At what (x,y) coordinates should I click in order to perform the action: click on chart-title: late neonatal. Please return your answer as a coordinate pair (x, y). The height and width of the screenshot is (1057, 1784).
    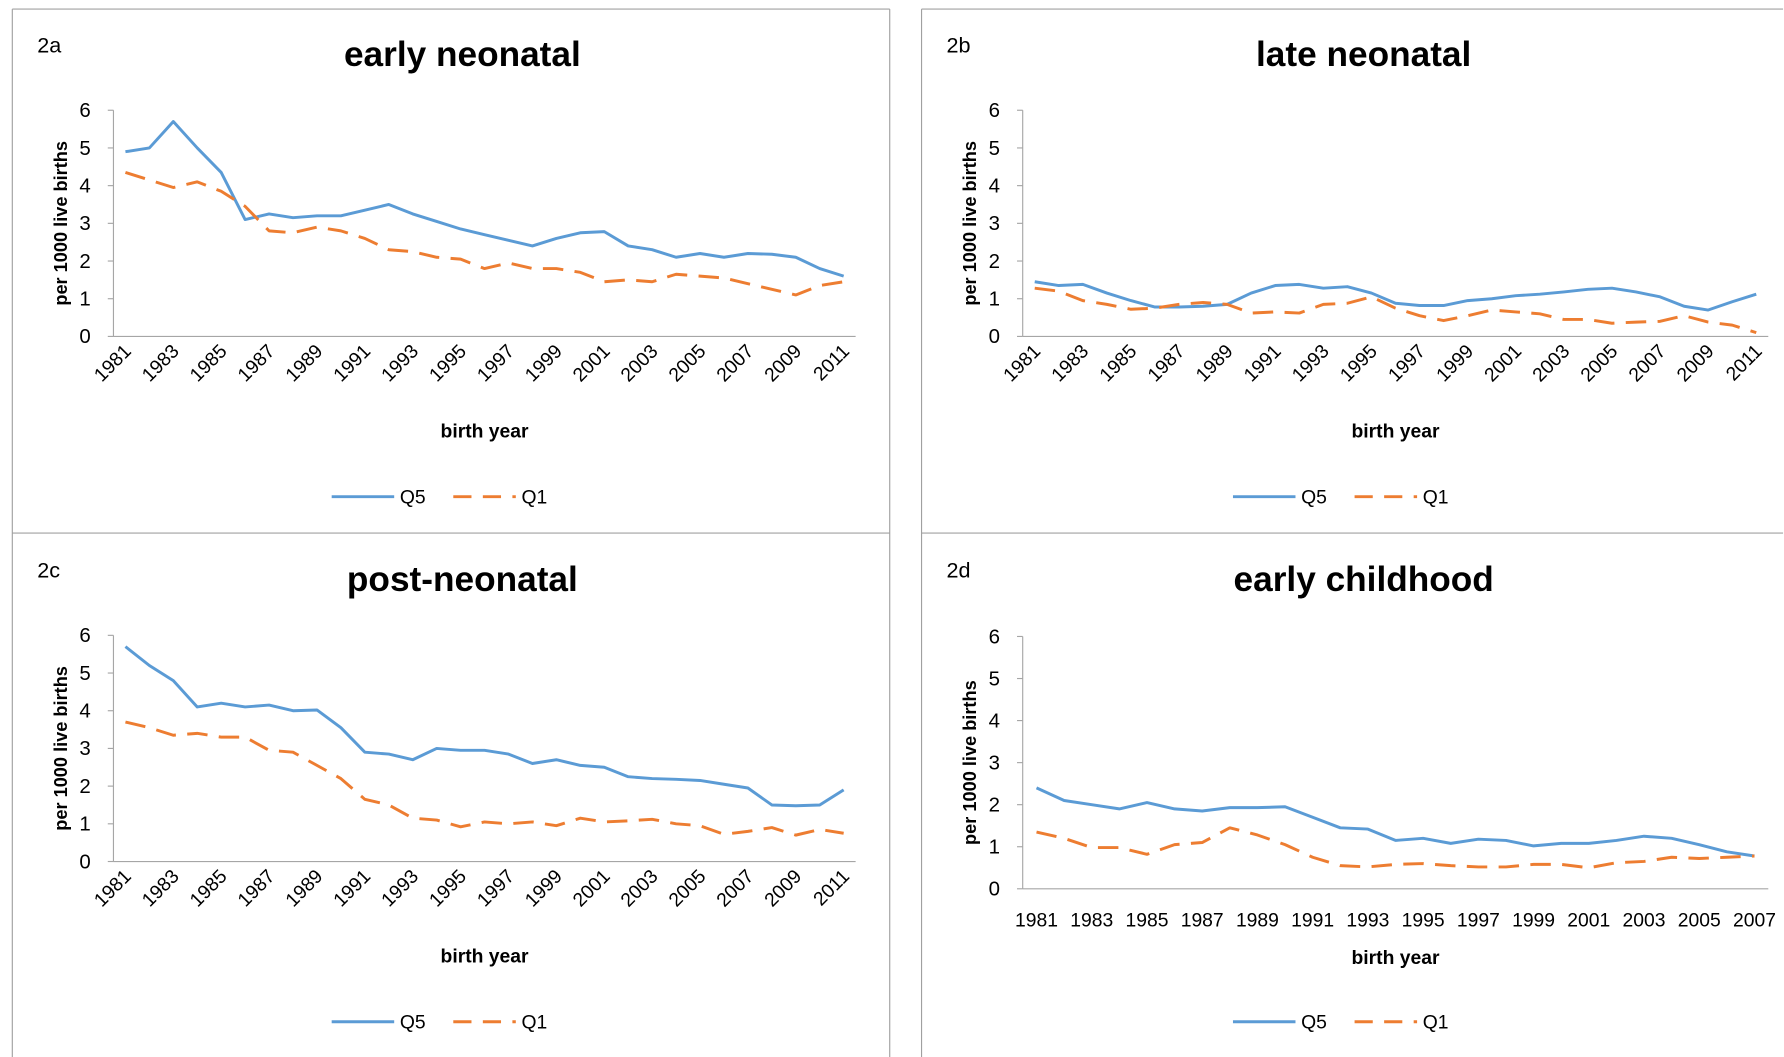
    Looking at the image, I should click on (1363, 54).